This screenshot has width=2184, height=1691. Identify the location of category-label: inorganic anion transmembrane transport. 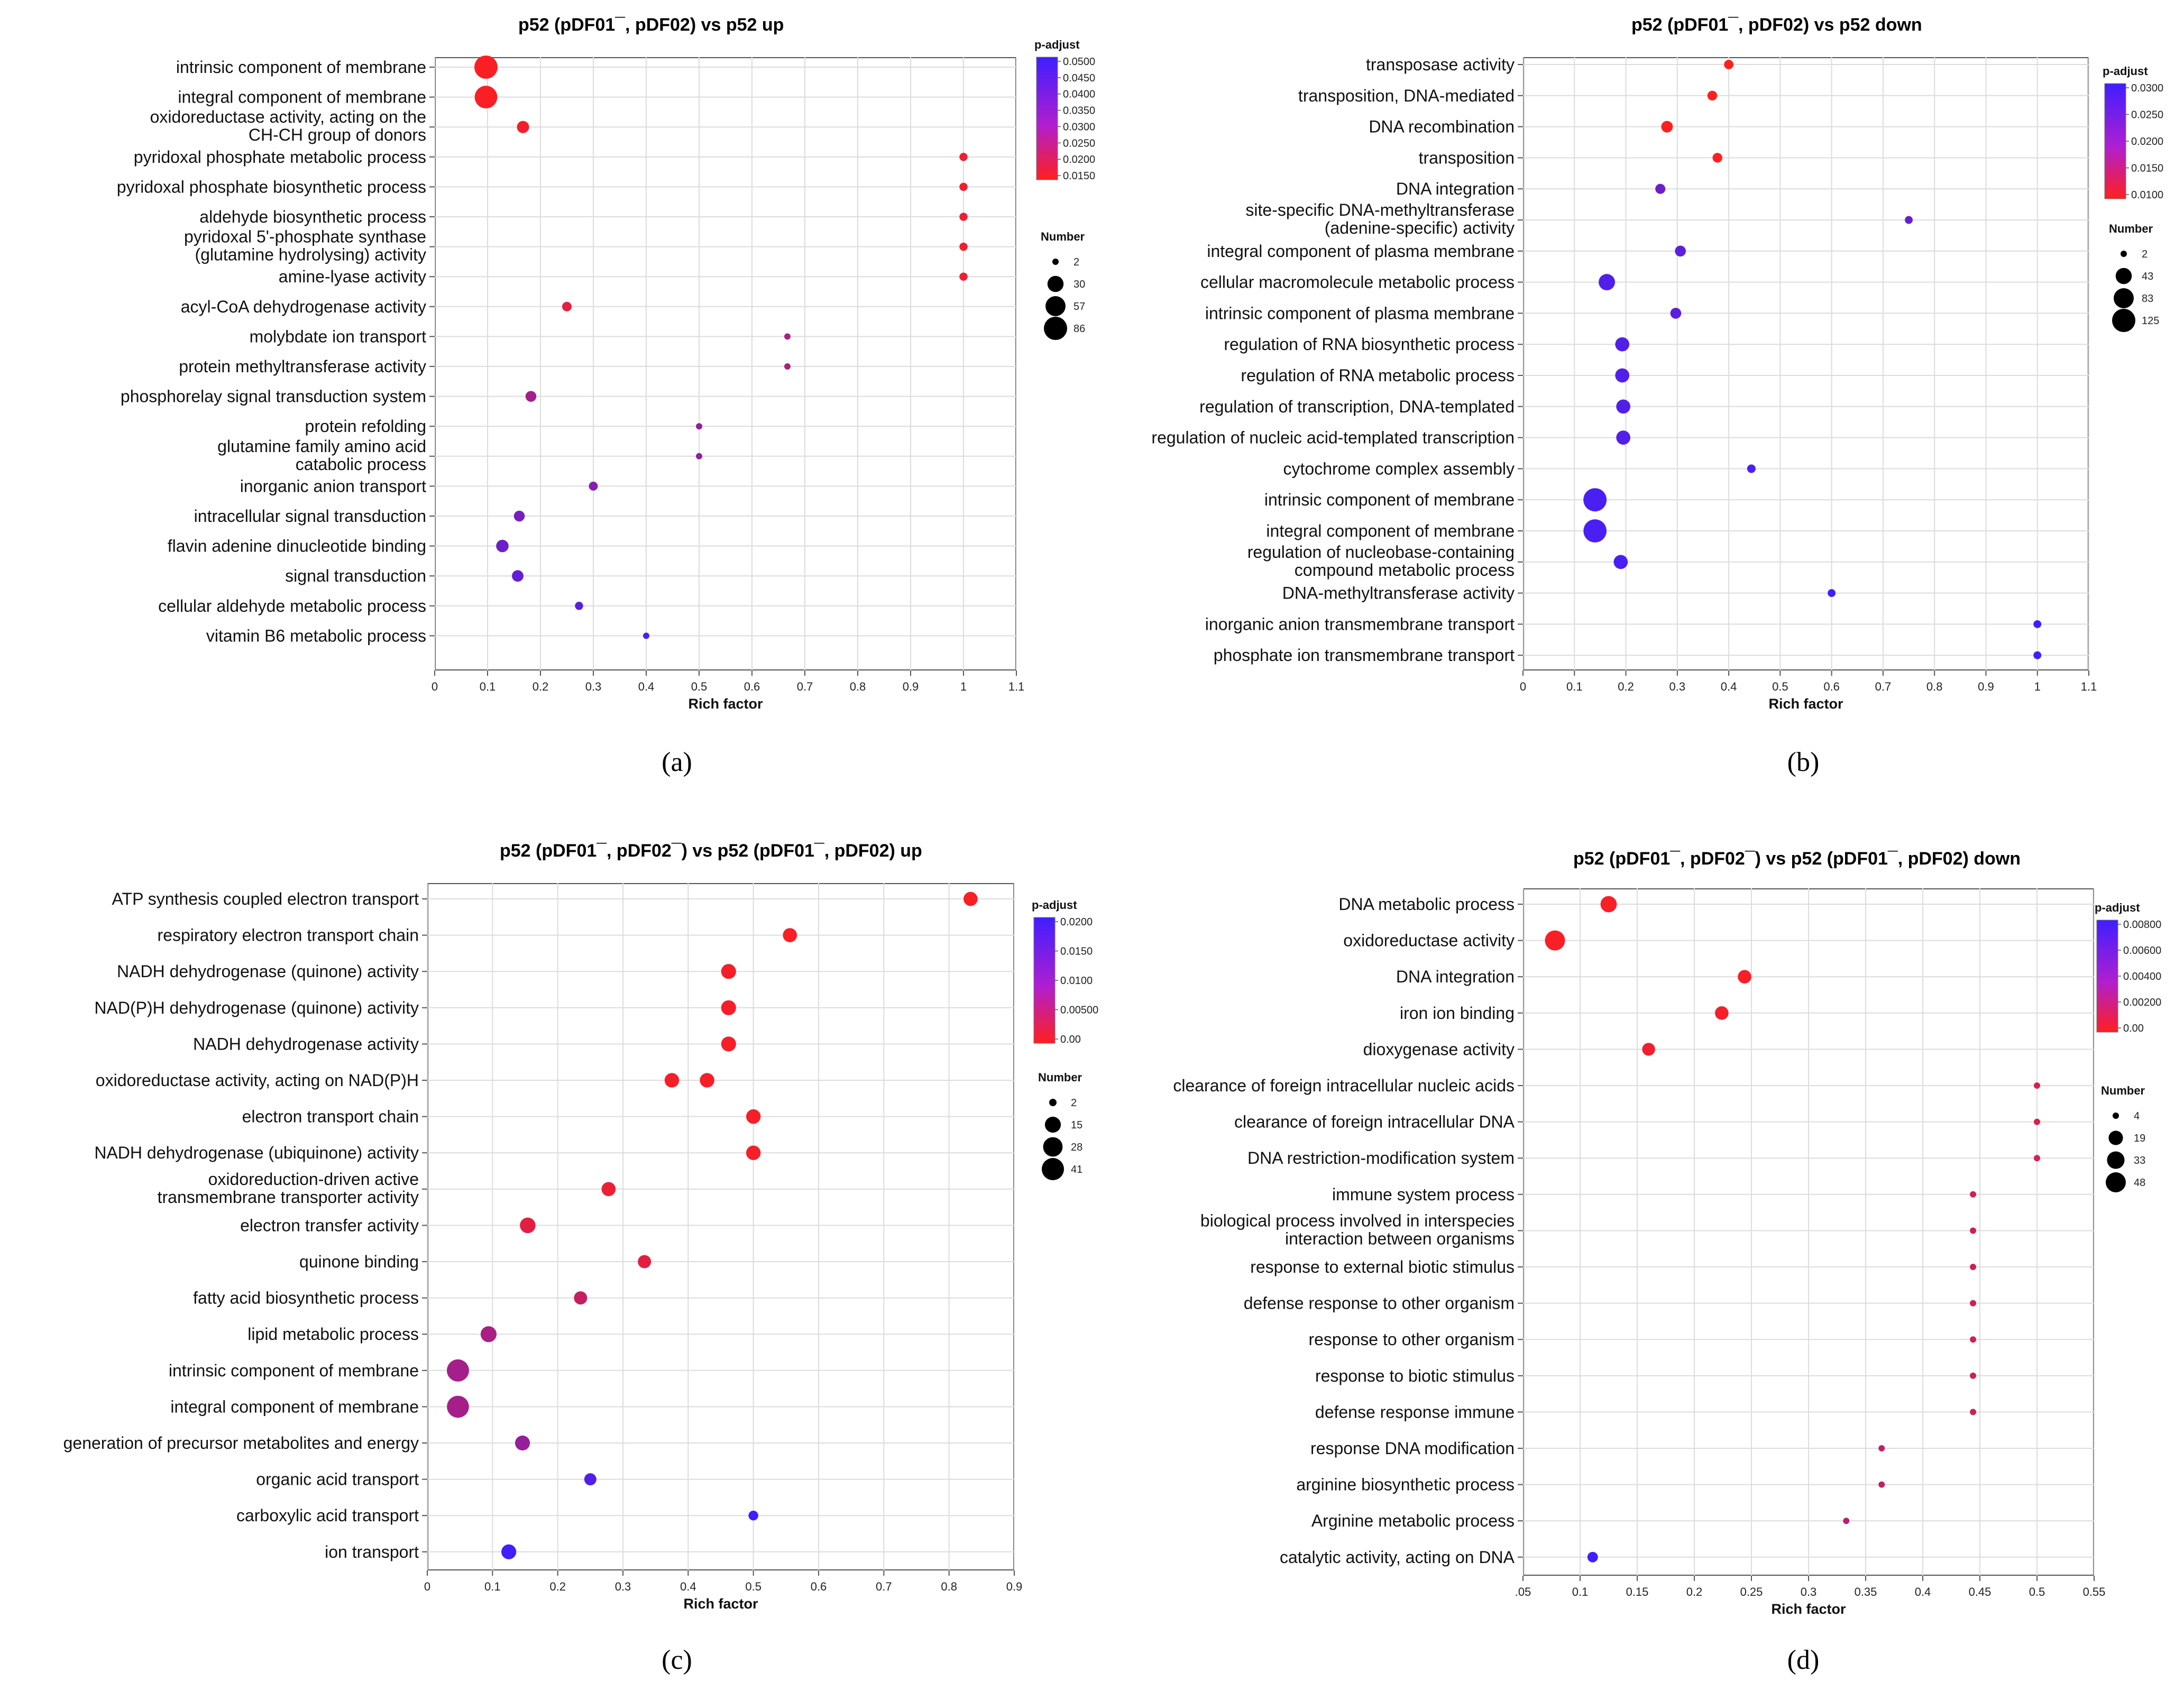
(1360, 623).